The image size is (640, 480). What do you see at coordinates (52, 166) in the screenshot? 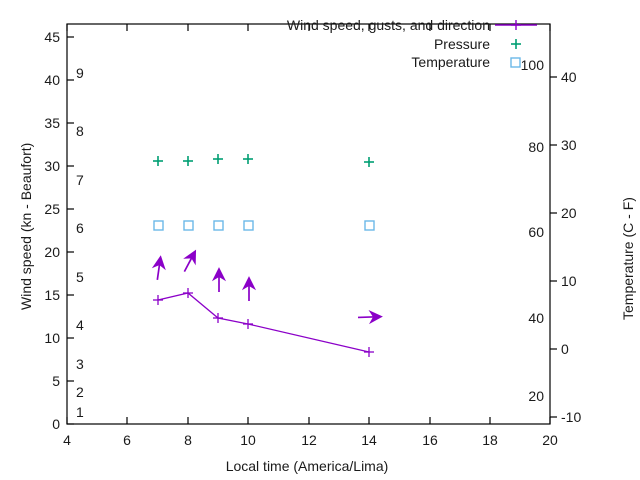
I see `y-tick-knots: 30` at bounding box center [52, 166].